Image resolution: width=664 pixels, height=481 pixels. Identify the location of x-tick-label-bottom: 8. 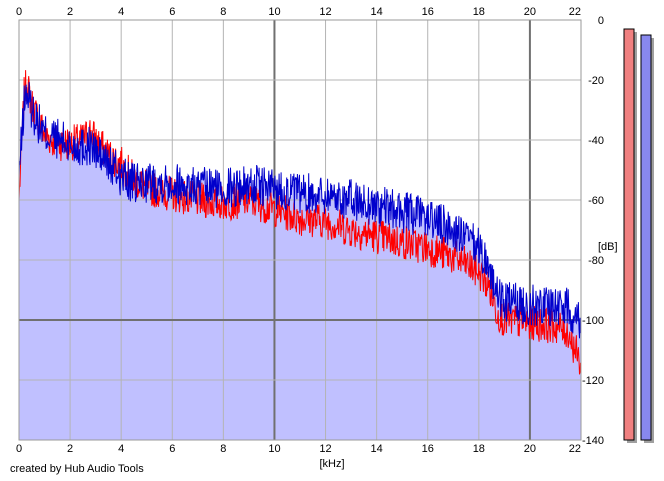
(223, 449).